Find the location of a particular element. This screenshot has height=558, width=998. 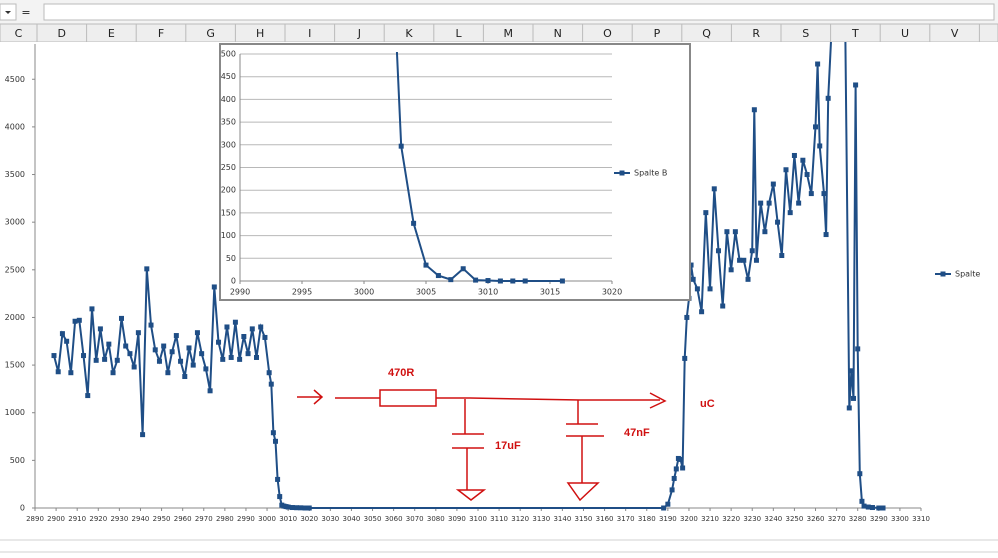

y-tick-label: 50 is located at coordinates (231, 258).